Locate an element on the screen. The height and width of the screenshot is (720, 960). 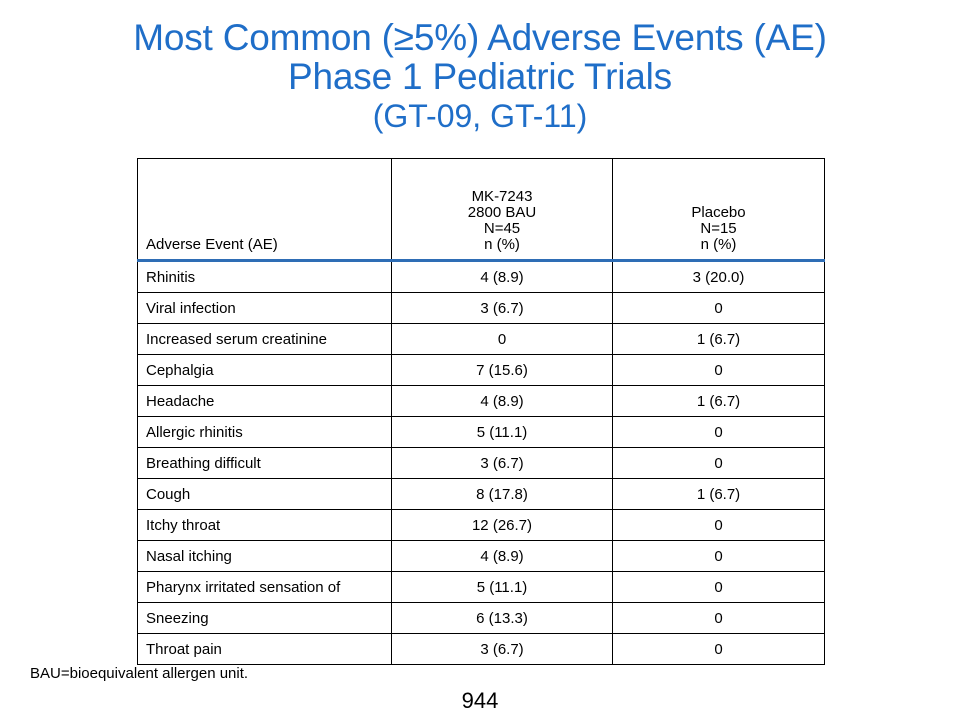
cell-mk7243: 12 (26.7) is located at coordinates (502, 525).